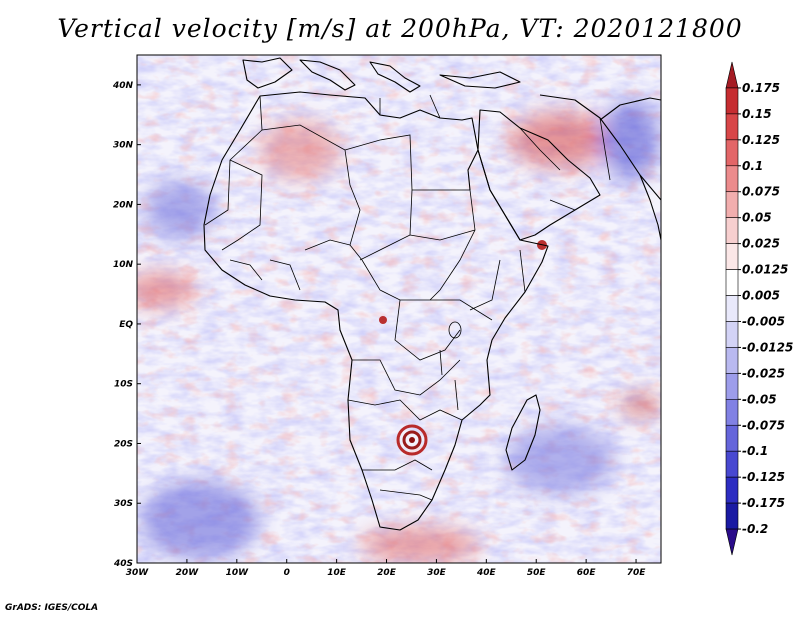 The image size is (800, 618). I want to click on footer-credit: GrADS: IGES/COLA, so click(52, 608).